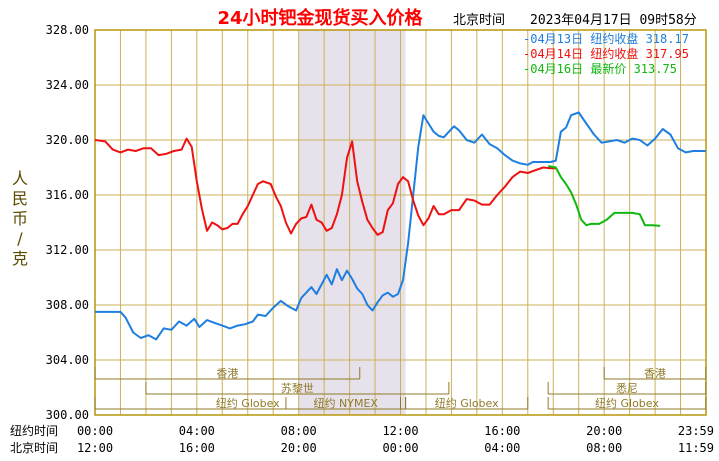 This screenshot has height=461, width=719. I want to click on y-axis-label-char: 币, so click(20, 218).